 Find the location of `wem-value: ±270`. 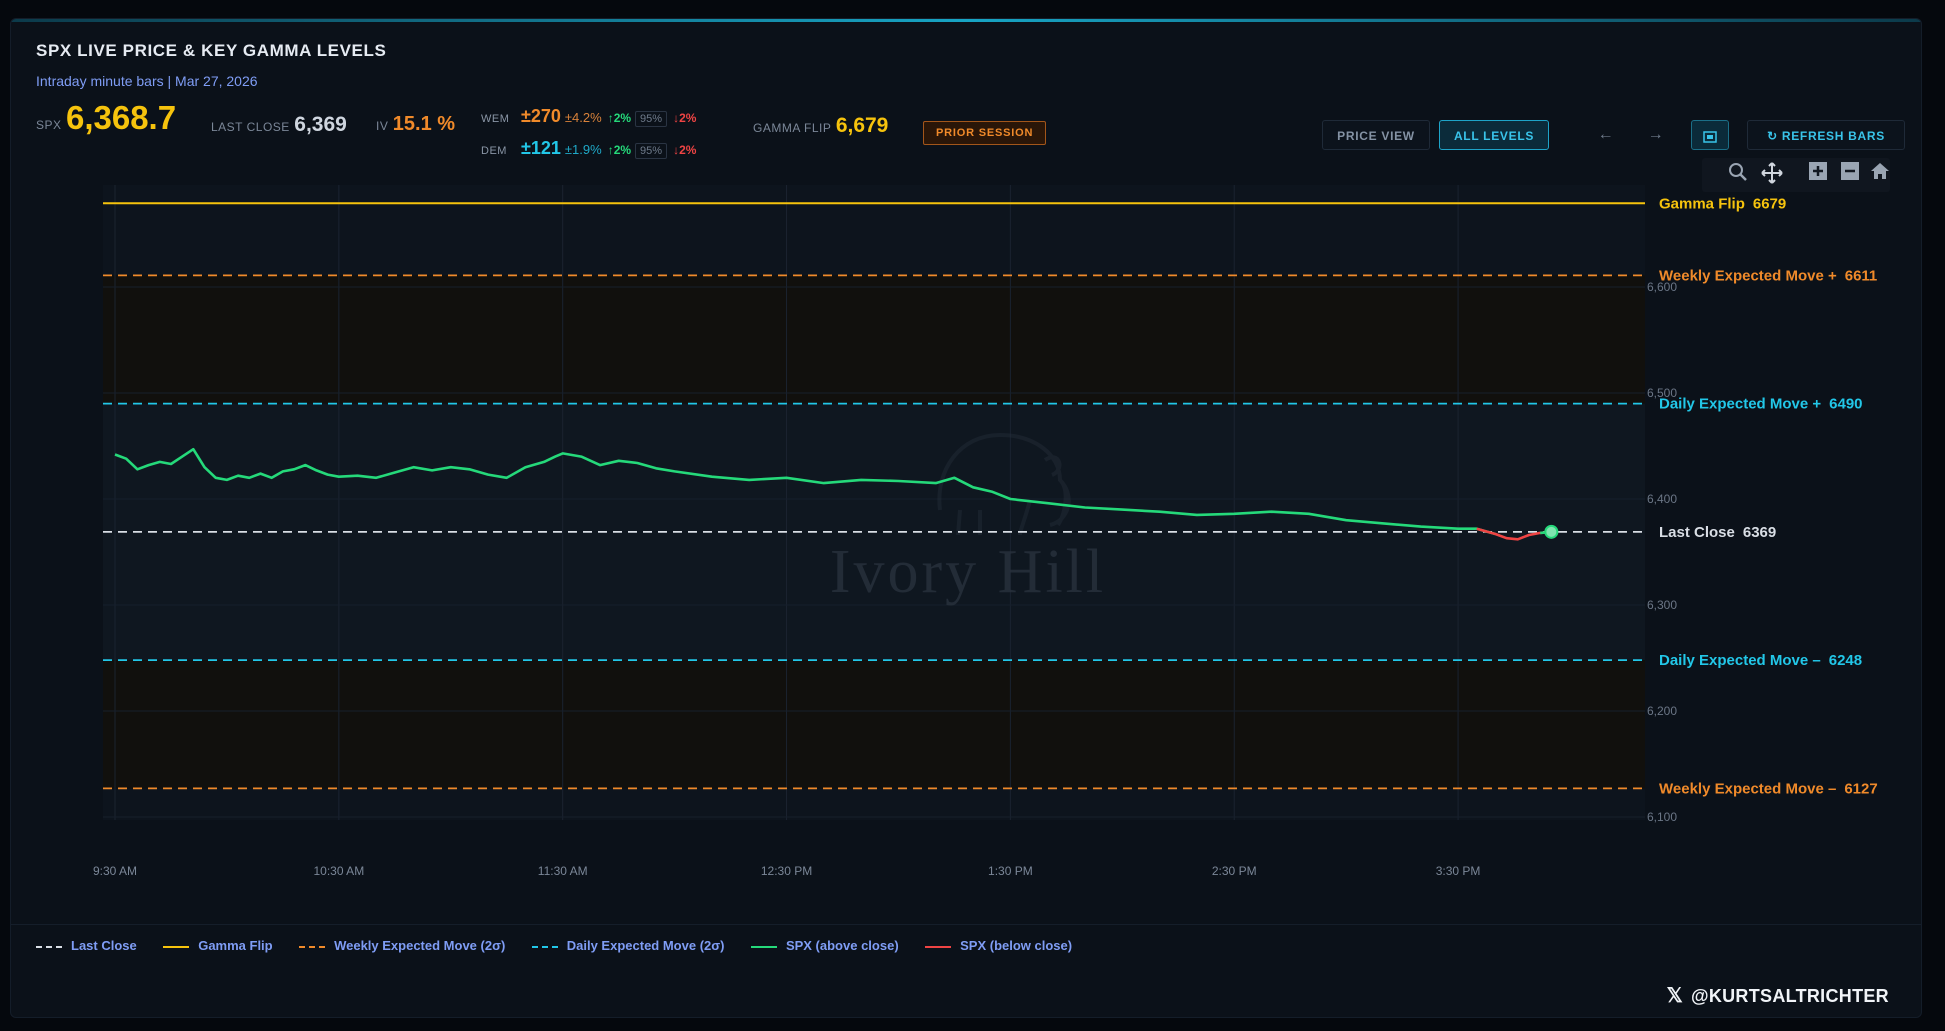

wem-value: ±270 is located at coordinates (541, 116).